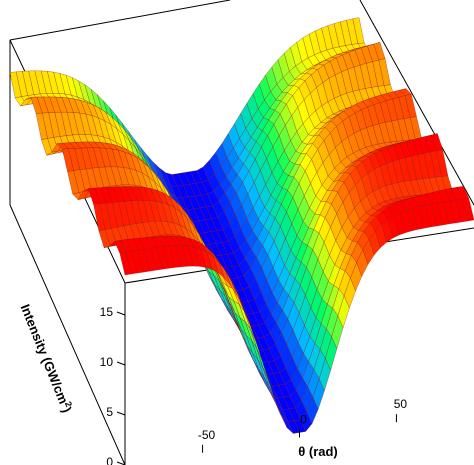 The image size is (474, 465). I want to click on x-tick-label: 0, so click(303, 420).